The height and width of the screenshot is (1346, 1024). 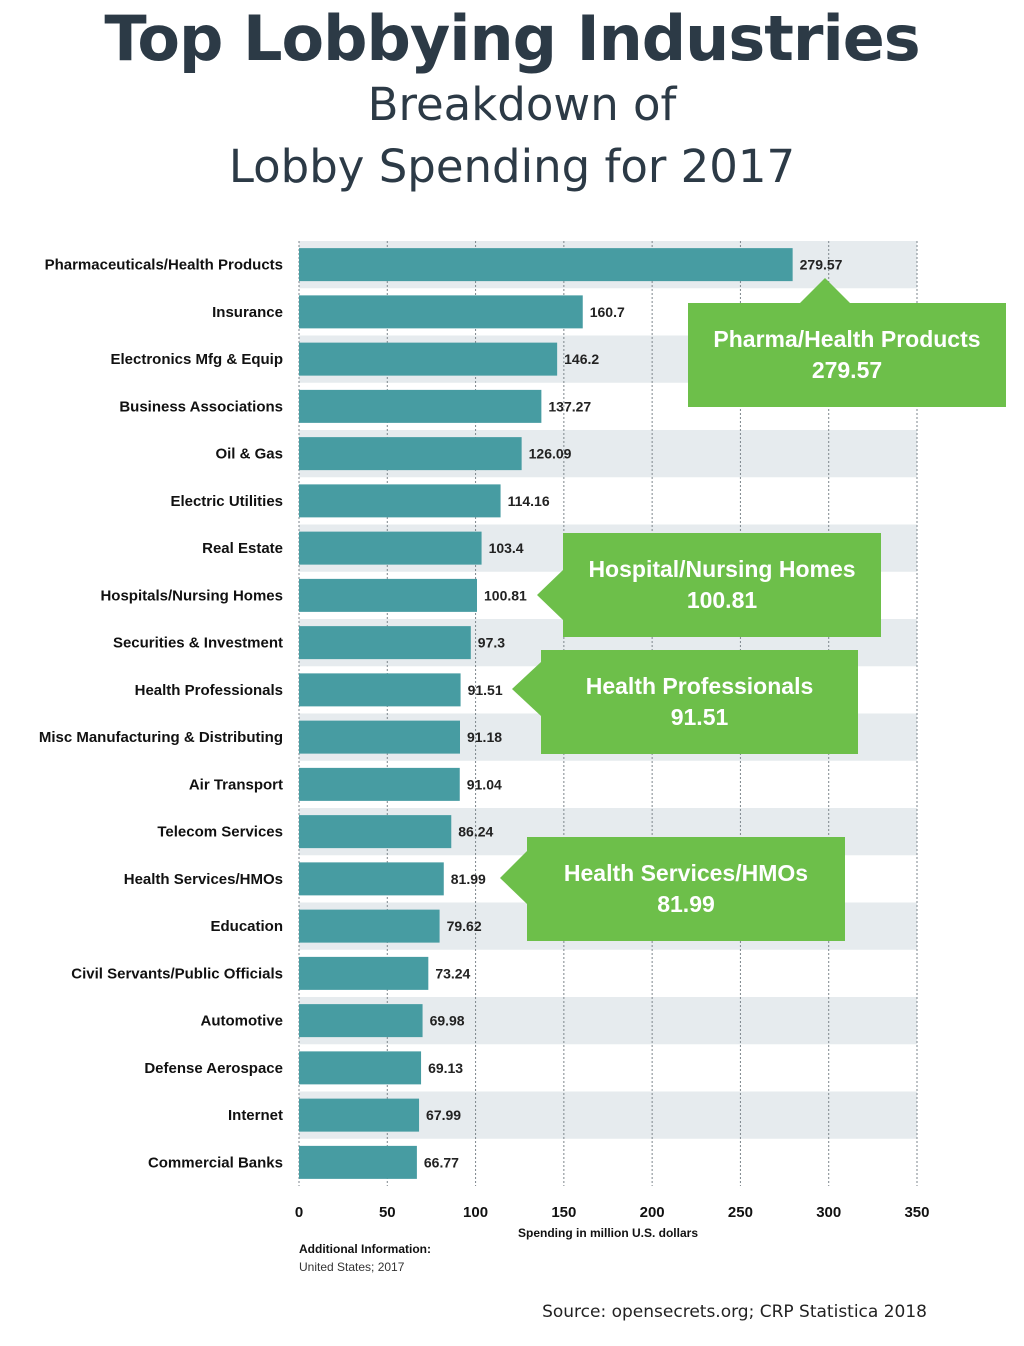 I want to click on category-label: Air Transport, so click(x=236, y=784).